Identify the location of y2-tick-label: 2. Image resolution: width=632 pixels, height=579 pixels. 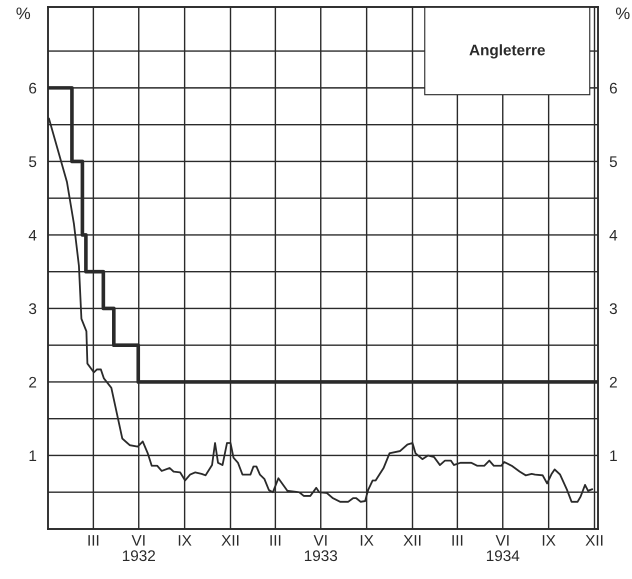
(613, 382).